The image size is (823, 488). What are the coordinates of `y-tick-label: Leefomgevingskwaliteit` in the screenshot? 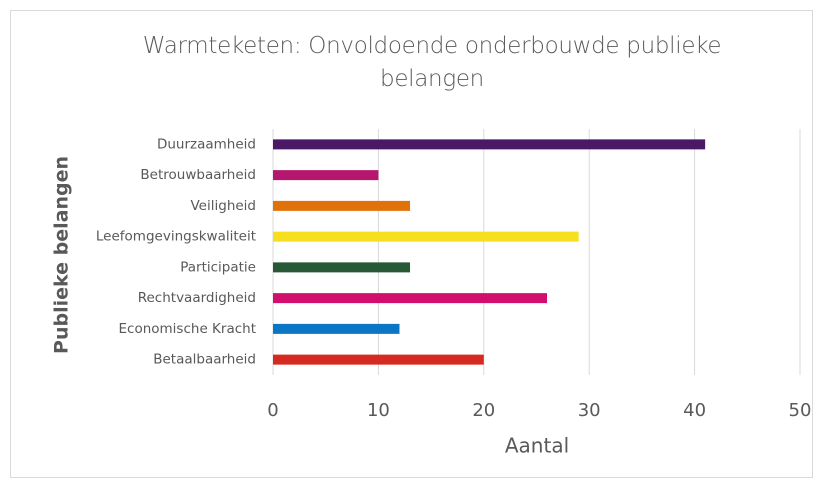 It's located at (176, 237).